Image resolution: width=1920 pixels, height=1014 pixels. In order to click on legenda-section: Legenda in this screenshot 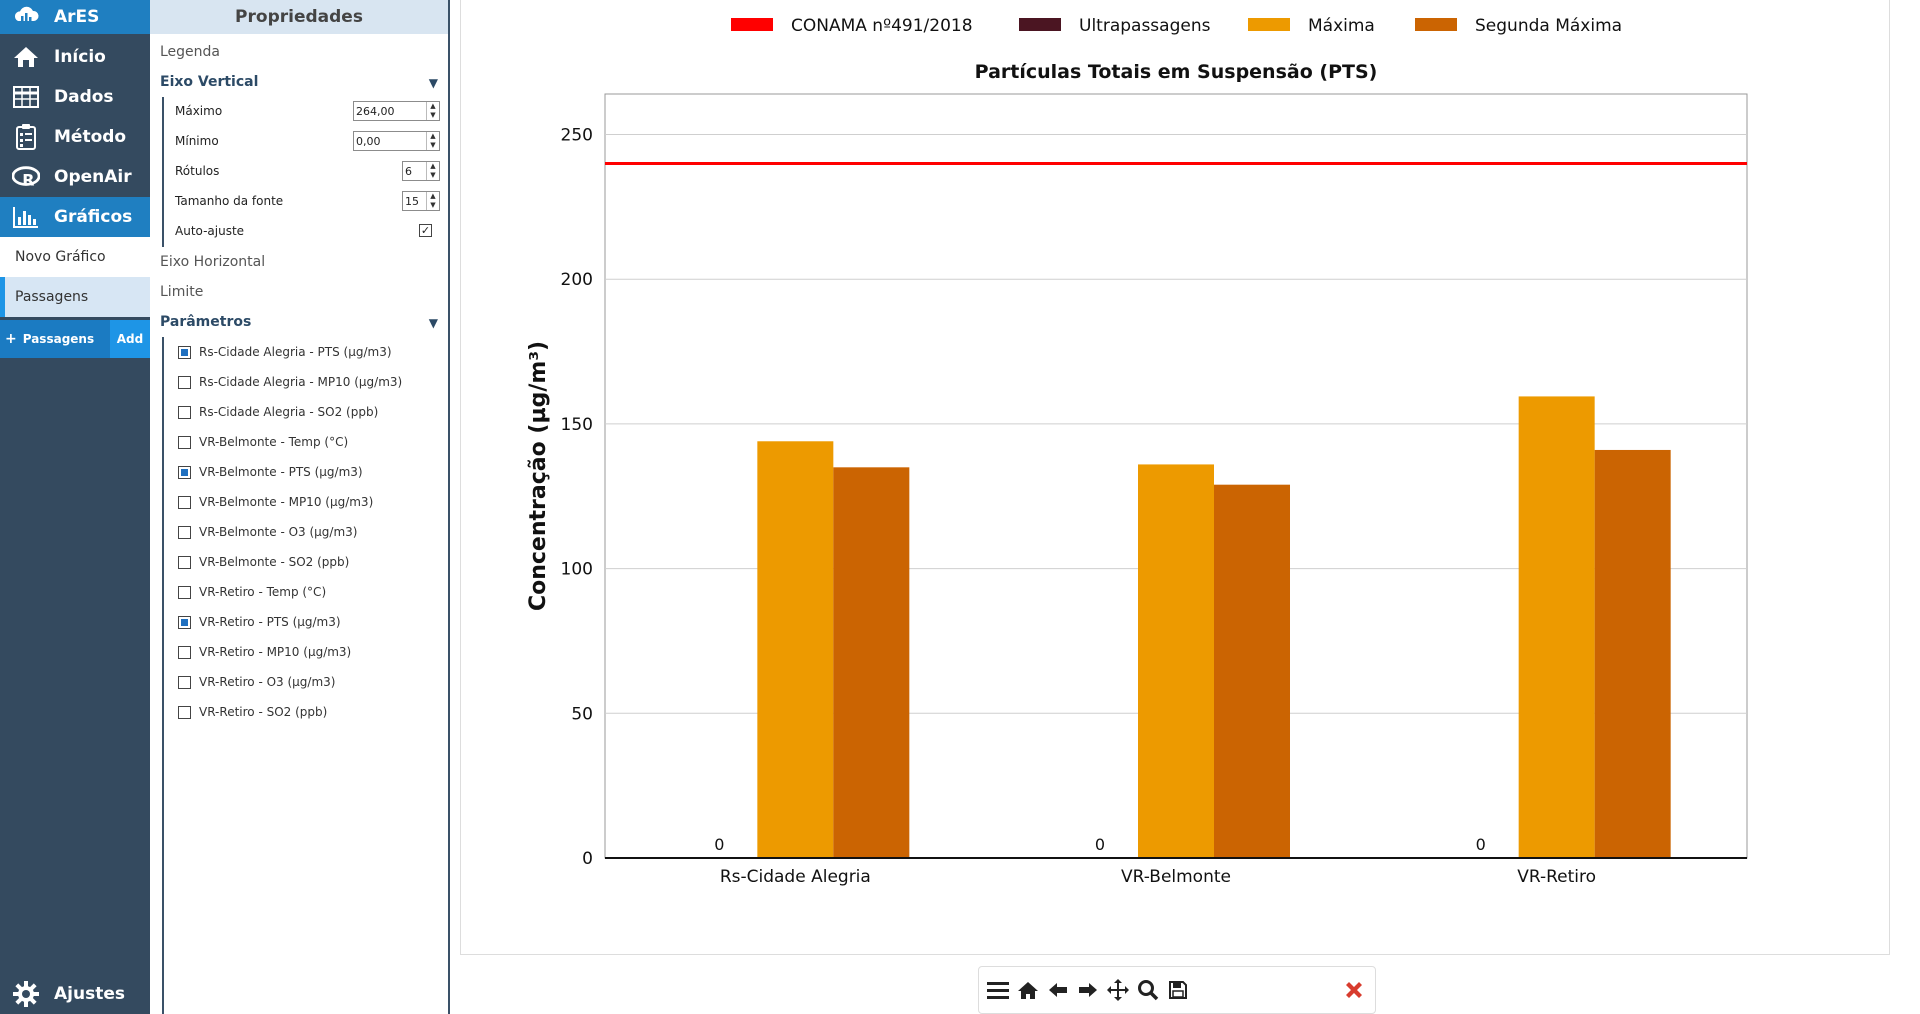, I will do `click(190, 52)`.